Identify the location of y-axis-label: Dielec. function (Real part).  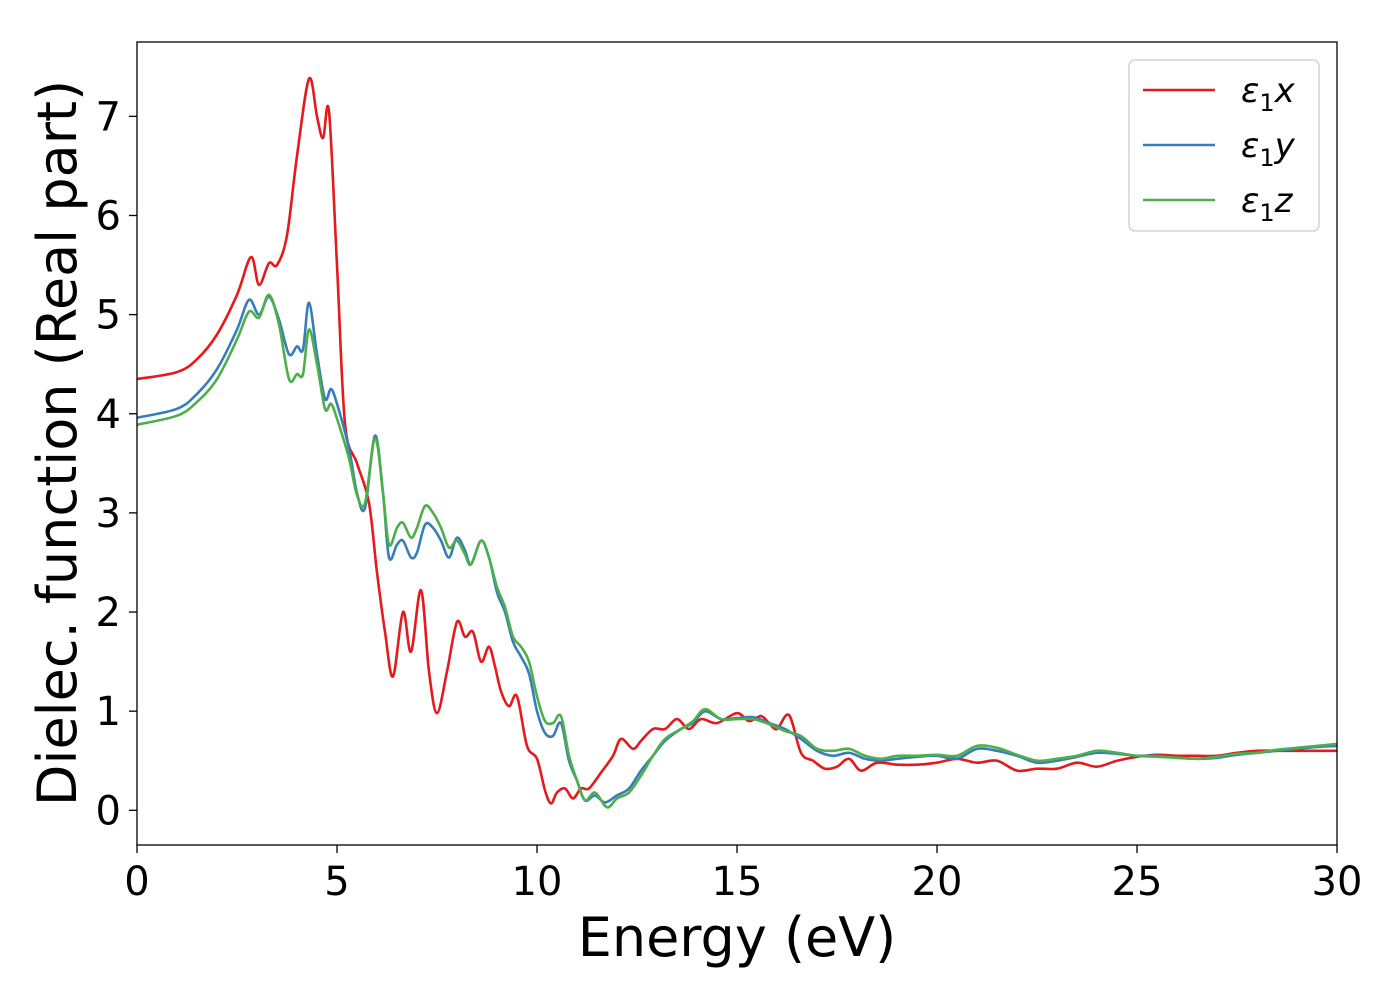
(57, 443).